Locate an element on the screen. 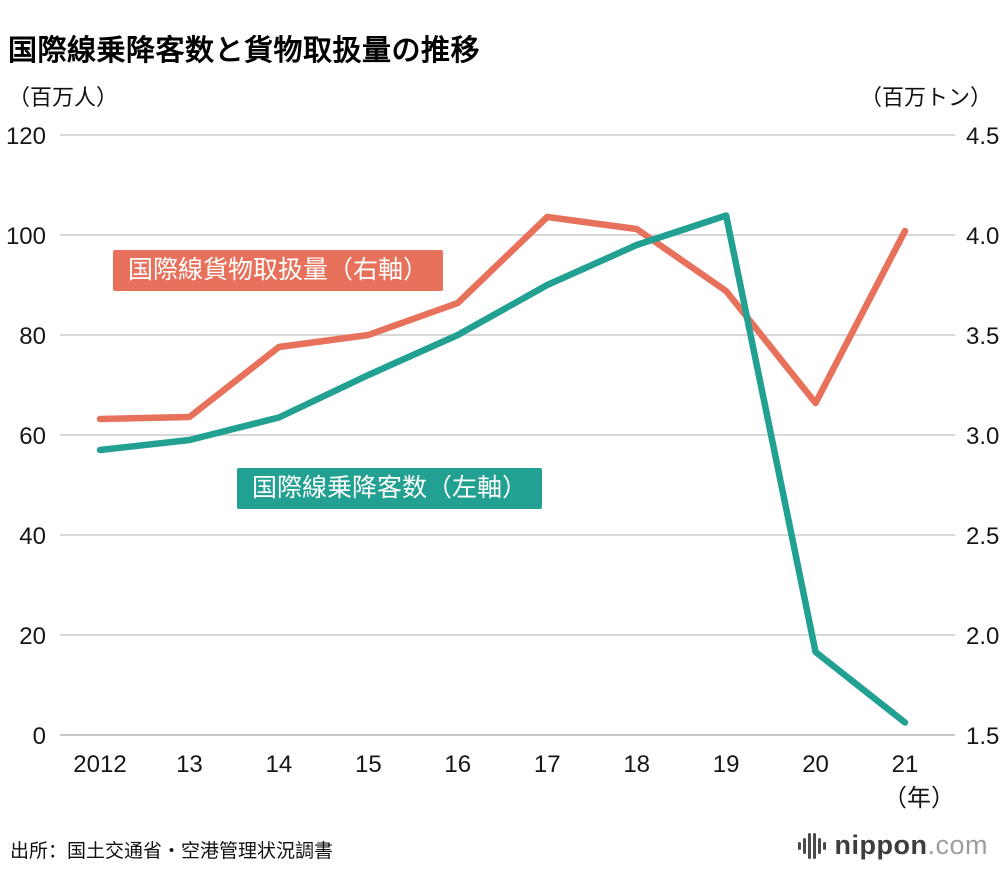 The width and height of the screenshot is (1000, 870). y-axis-tick-right: 3.5 is located at coordinates (982, 336).